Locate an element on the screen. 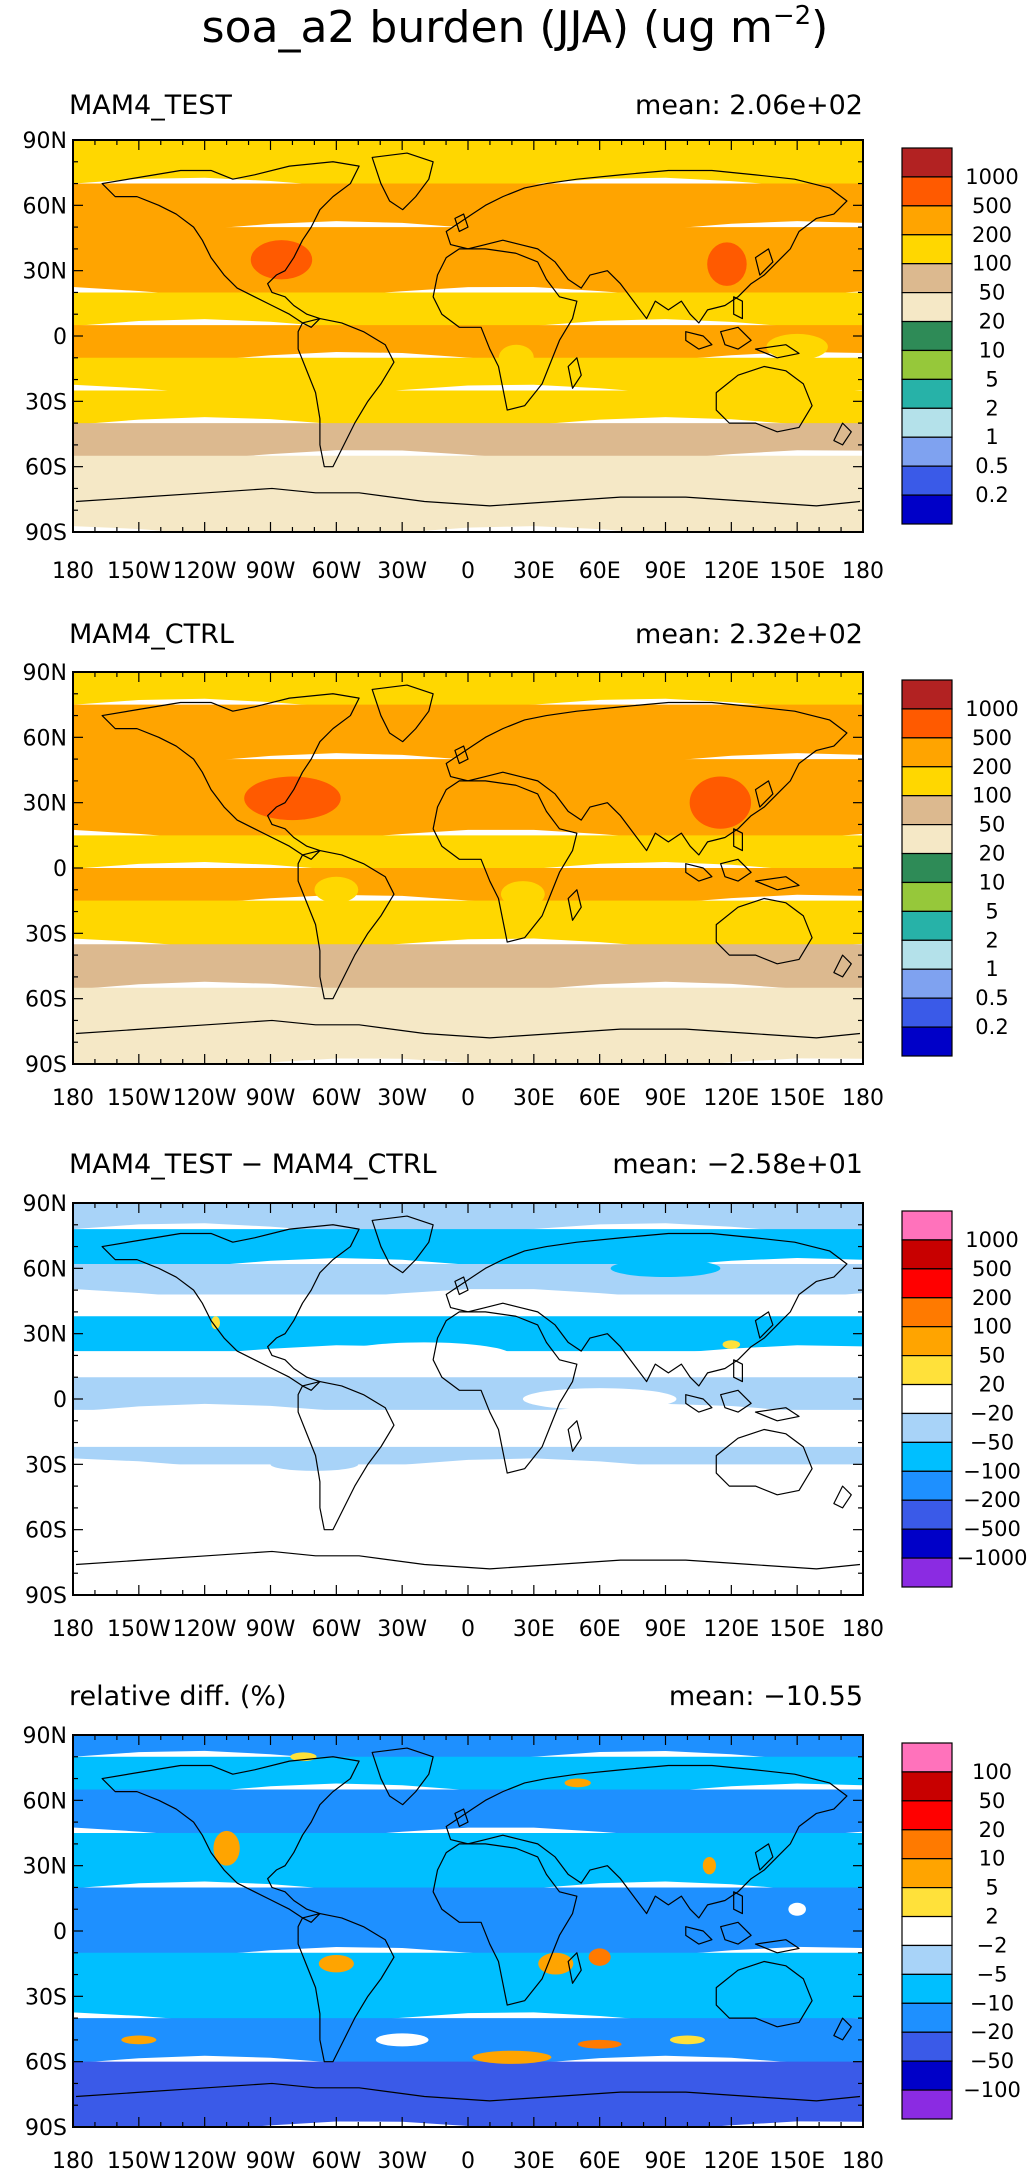 The image size is (1031, 2175). colorbar-label: −500 is located at coordinates (992, 1529).